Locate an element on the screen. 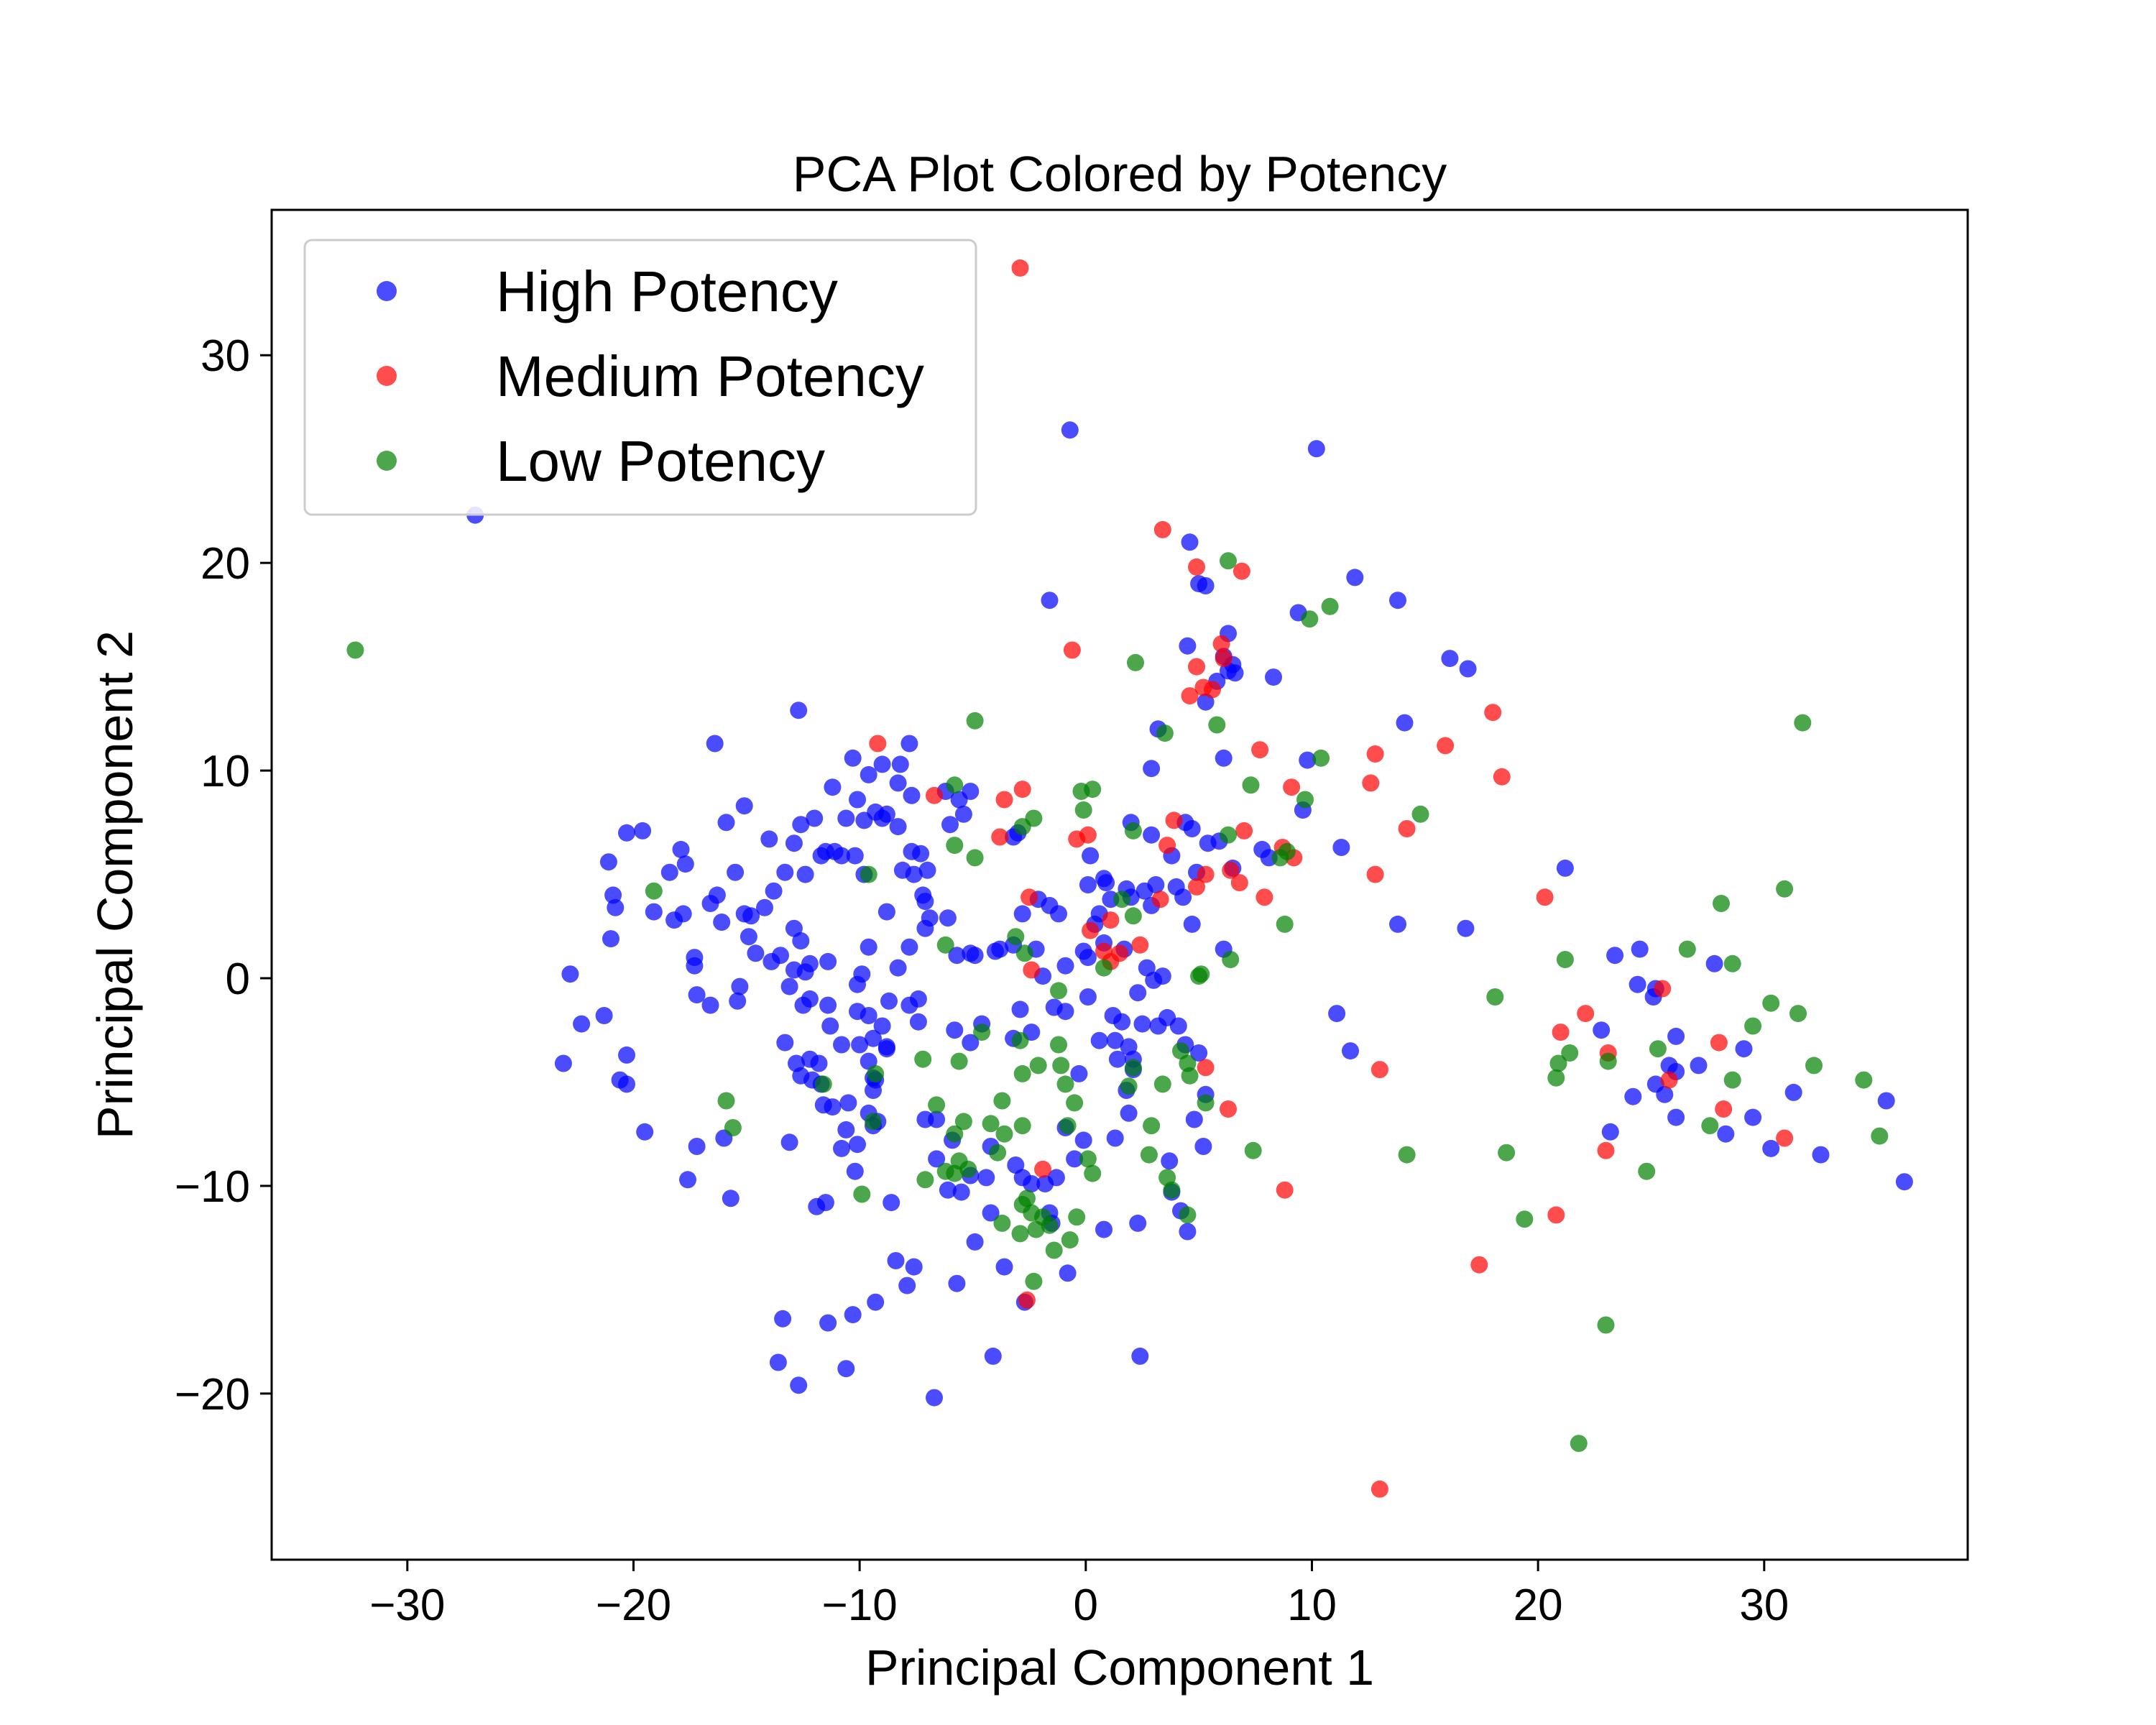 This screenshot has width=2156, height=1725. y-tick-label: 30 is located at coordinates (225, 356).